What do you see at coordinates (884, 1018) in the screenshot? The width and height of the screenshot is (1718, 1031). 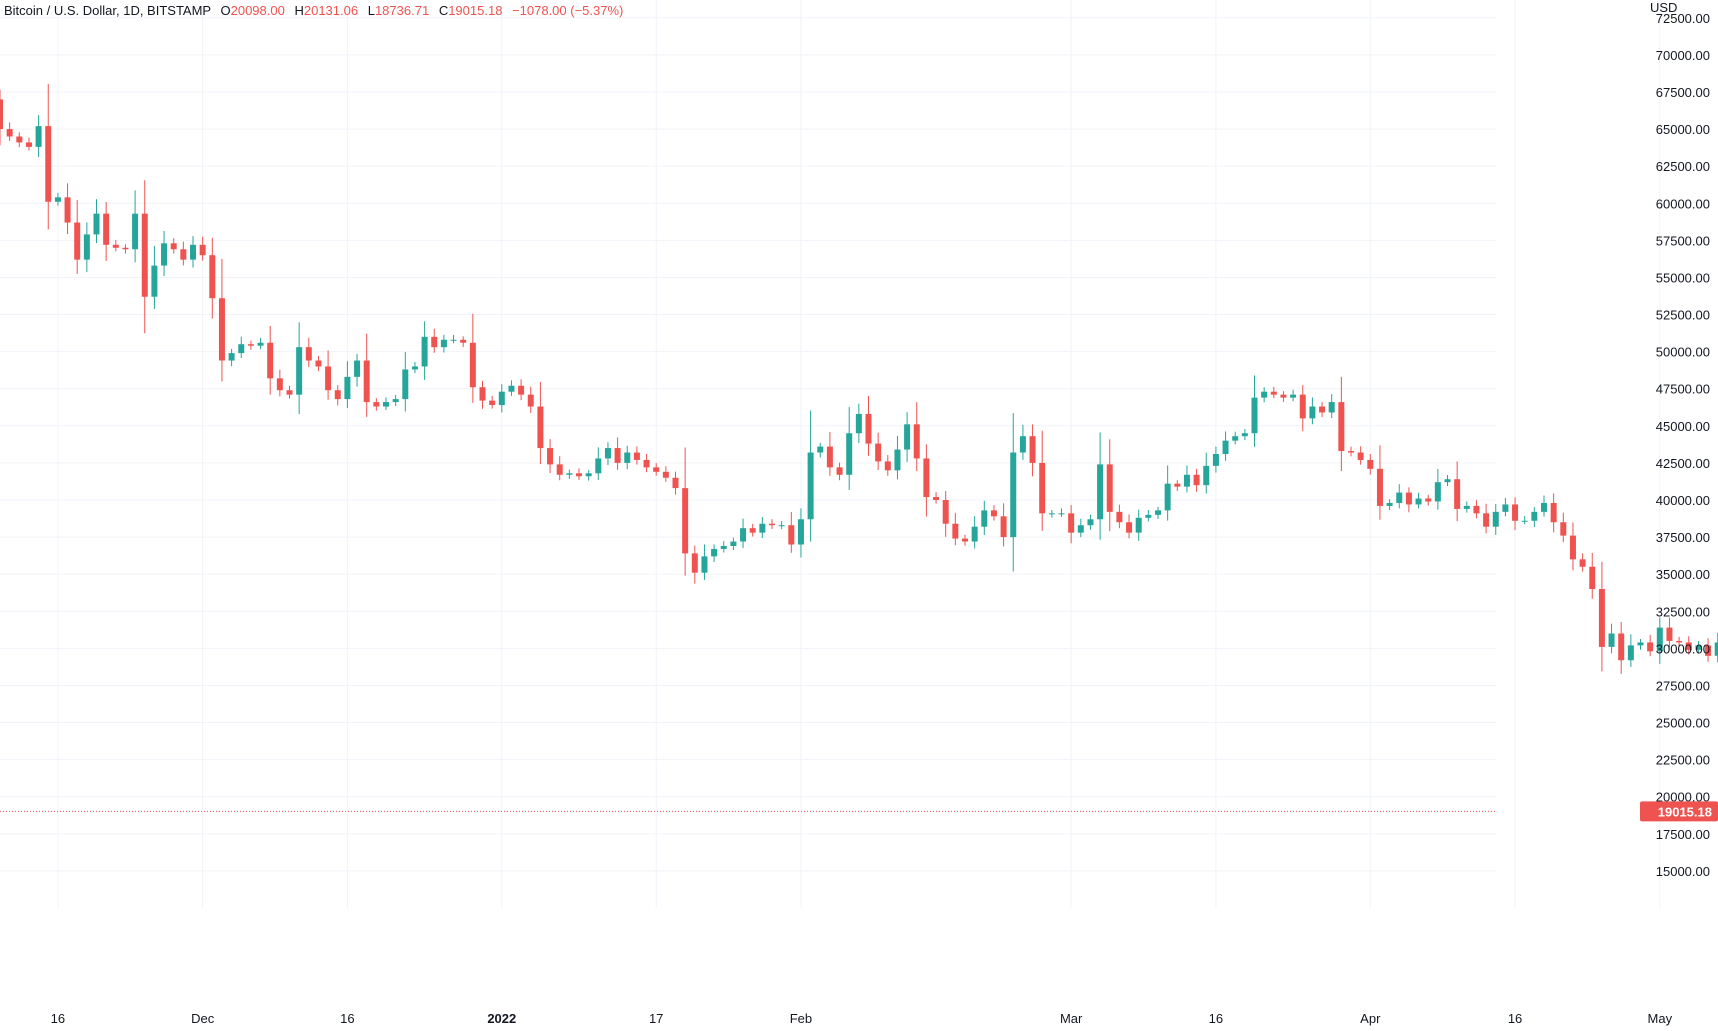 I see `time-axis: 16Dec16202217FebMar16Apr16May16Jun16Jul` at bounding box center [884, 1018].